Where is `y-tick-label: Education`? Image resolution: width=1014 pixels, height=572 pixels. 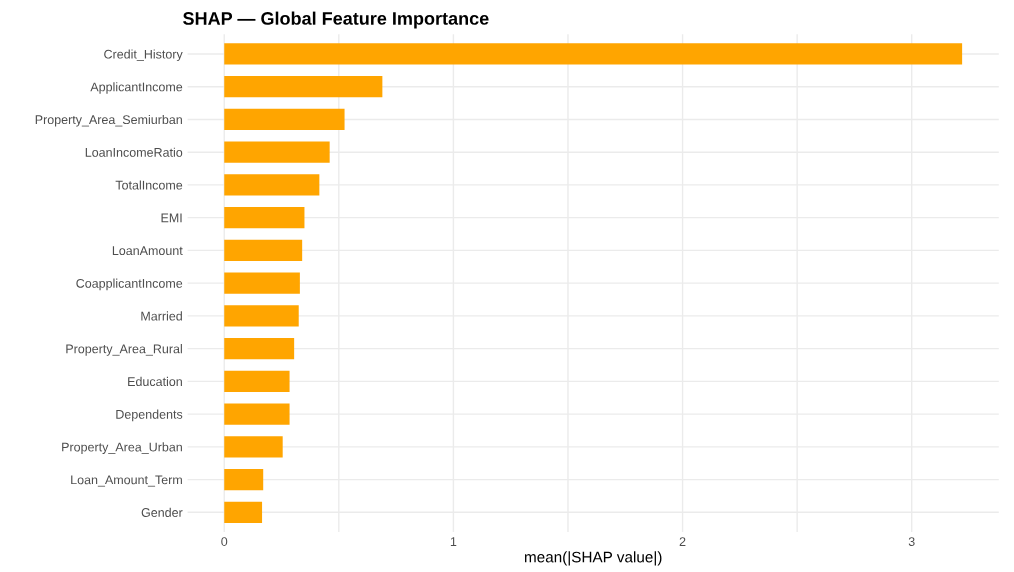
y-tick-label: Education is located at coordinates (155, 381).